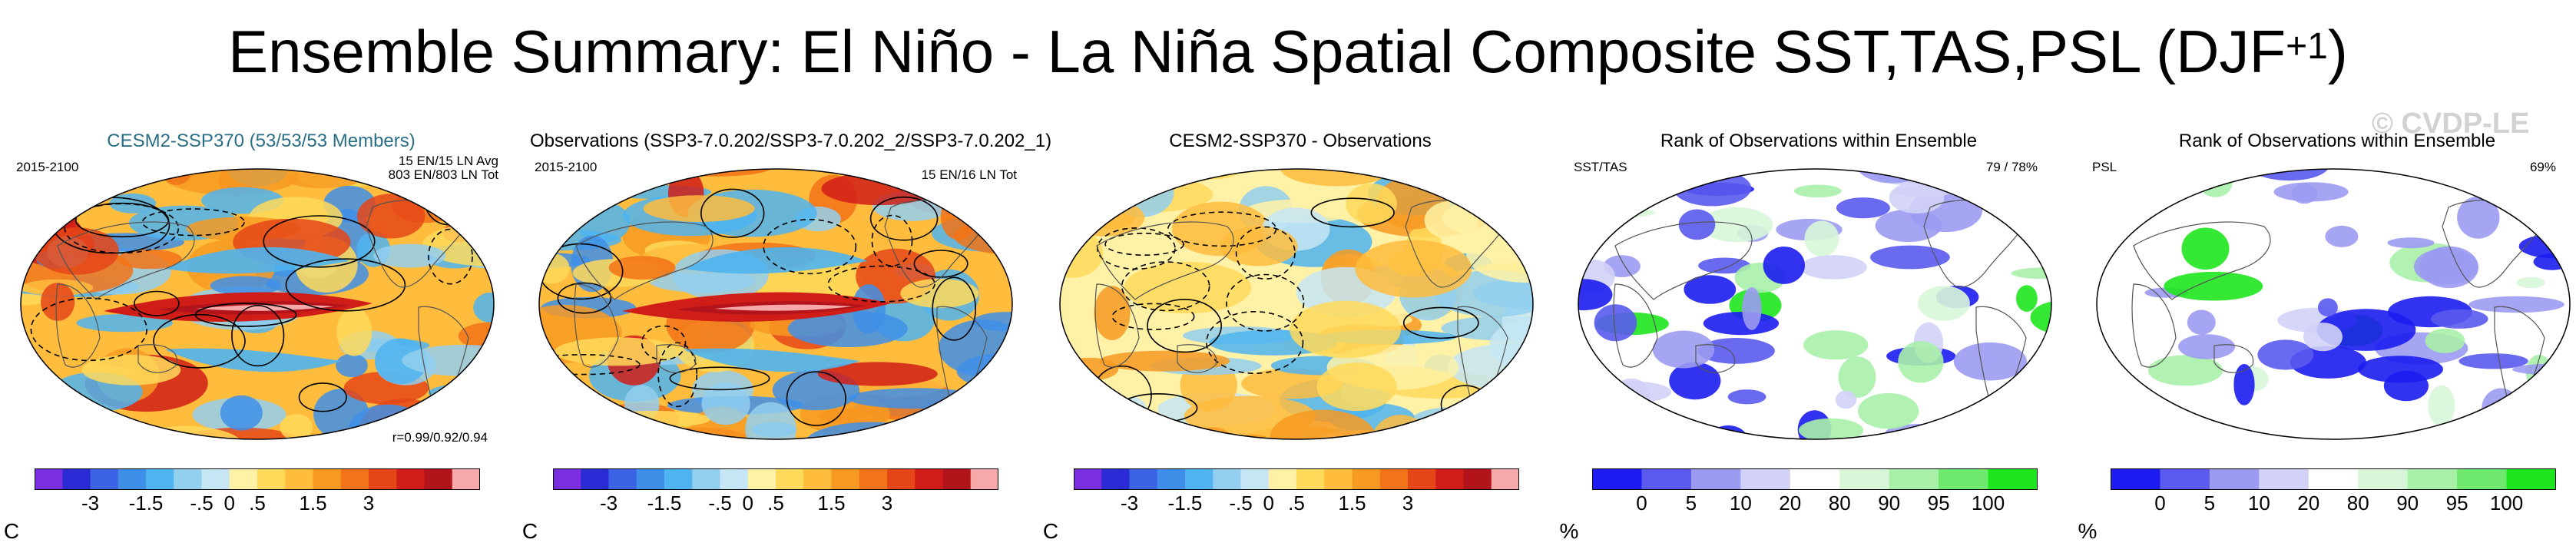 The image size is (2576, 556). What do you see at coordinates (776, 260) in the screenshot?
I see `cool-horseshoe-north` at bounding box center [776, 260].